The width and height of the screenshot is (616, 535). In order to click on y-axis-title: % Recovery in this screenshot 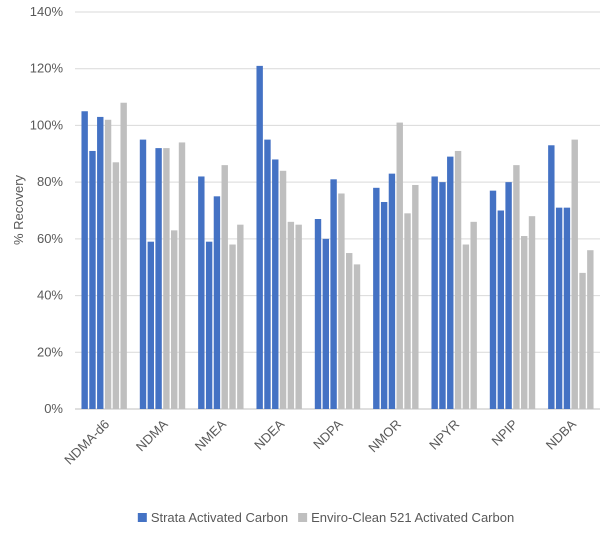, I will do `click(18, 209)`.